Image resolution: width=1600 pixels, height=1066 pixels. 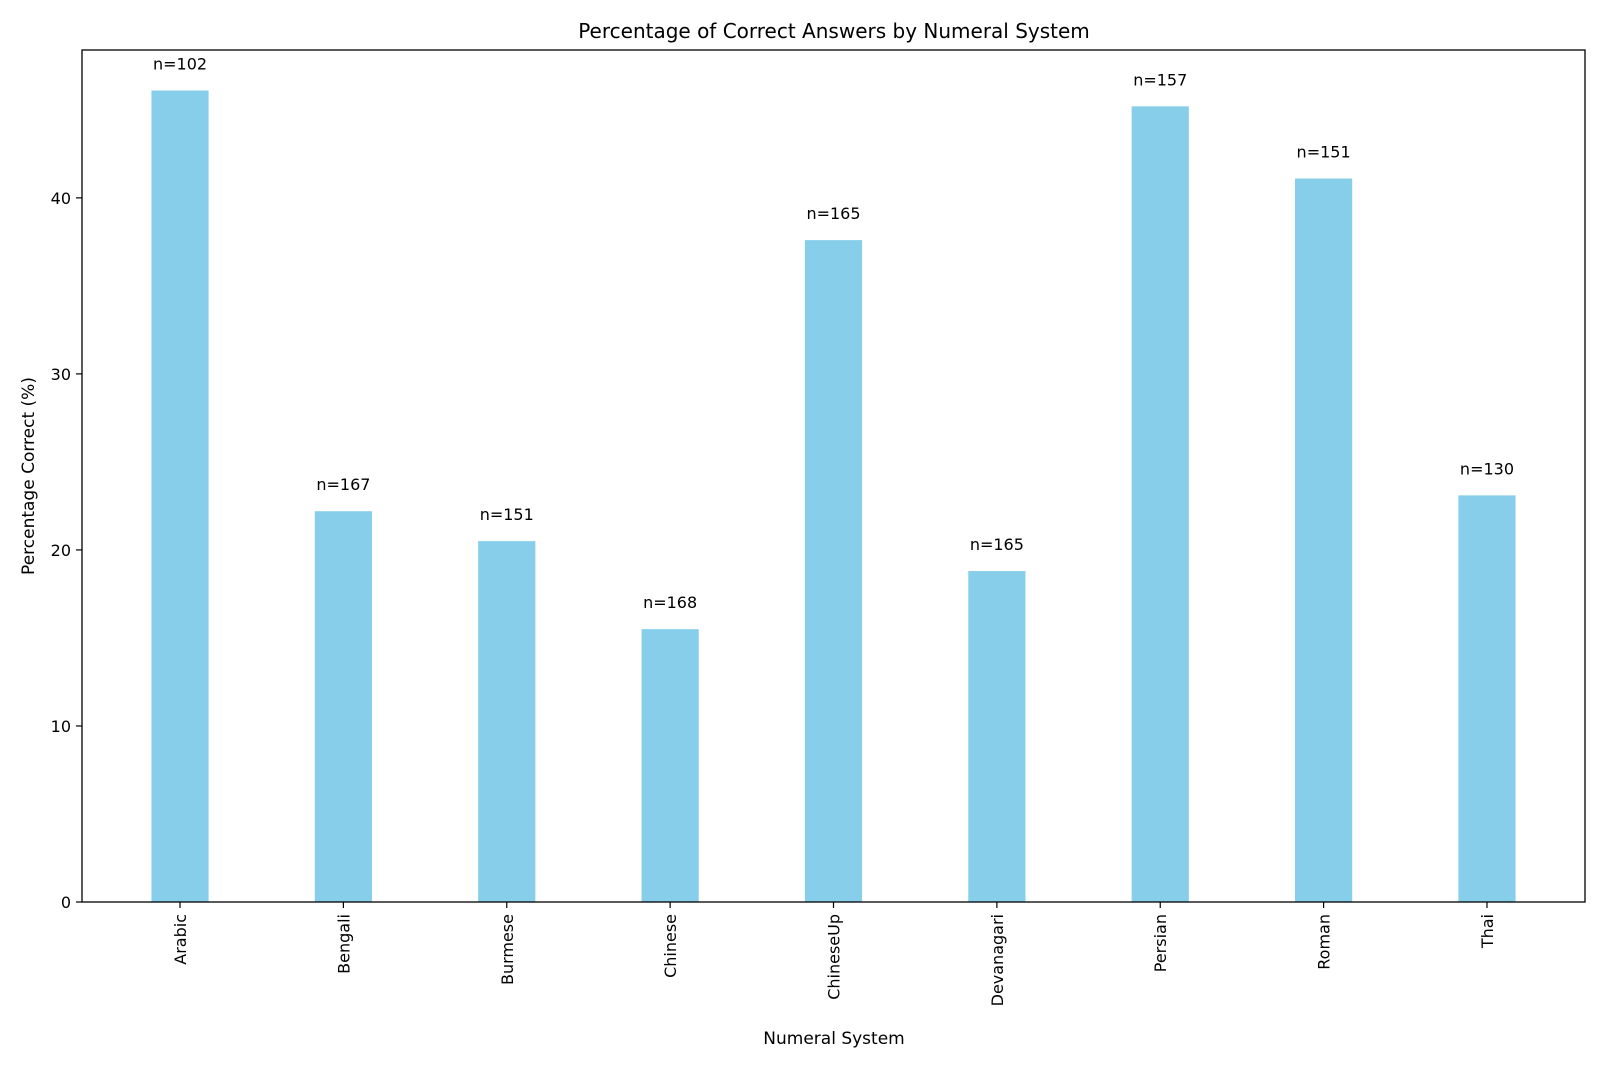 I want to click on x-tick-label: Persian, so click(x=1160, y=943).